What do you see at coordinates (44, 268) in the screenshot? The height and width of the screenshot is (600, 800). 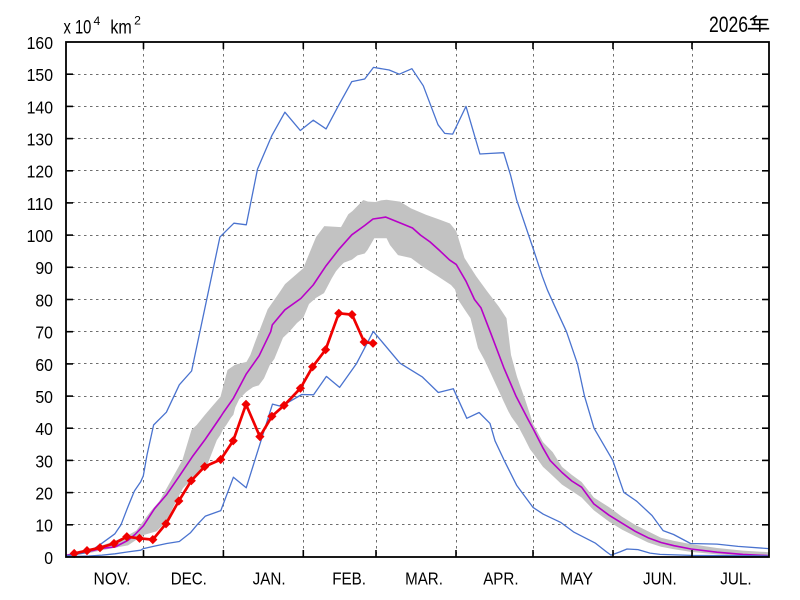 I see `svg-text: 90` at bounding box center [44, 268].